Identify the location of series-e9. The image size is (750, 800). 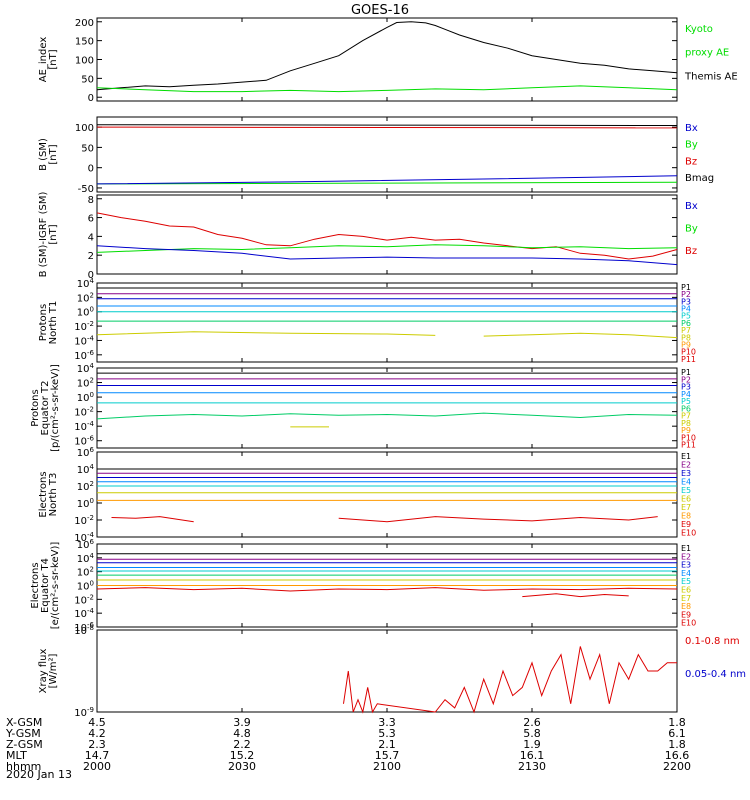
(387, 589).